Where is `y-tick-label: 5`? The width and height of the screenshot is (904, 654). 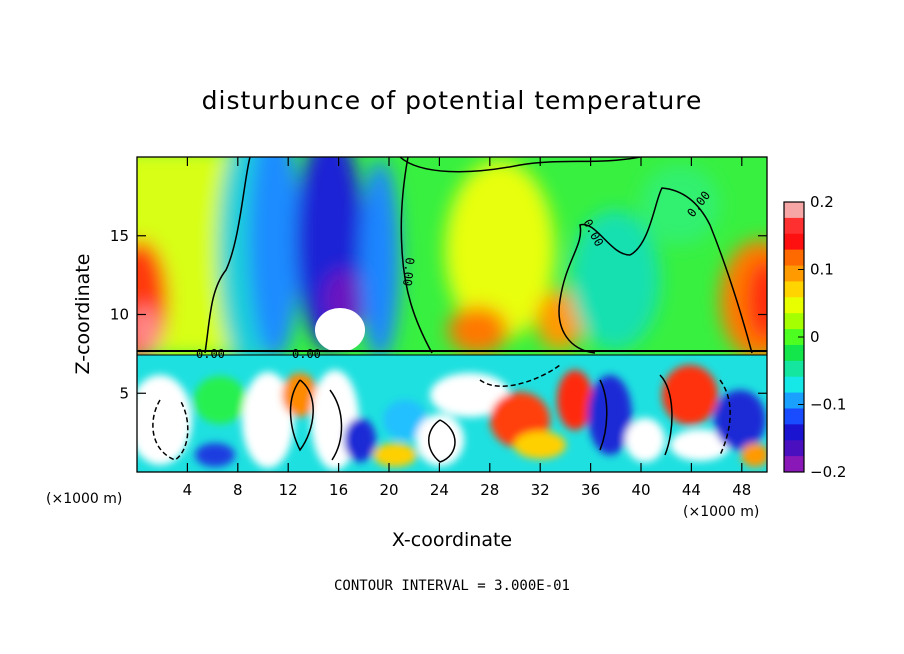
y-tick-label: 5 is located at coordinates (124, 393).